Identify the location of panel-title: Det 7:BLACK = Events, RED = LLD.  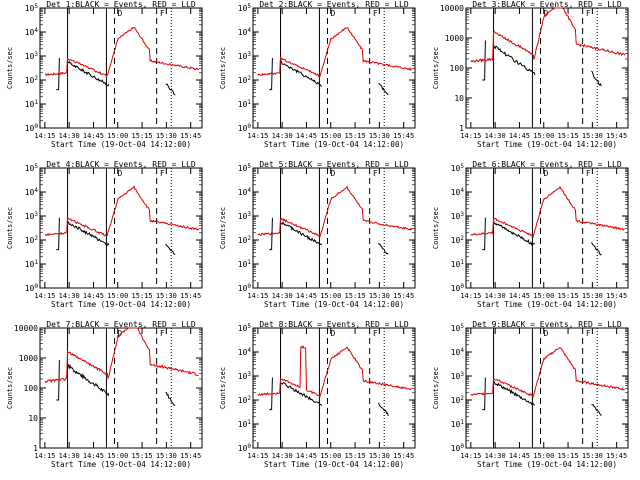
(120, 324).